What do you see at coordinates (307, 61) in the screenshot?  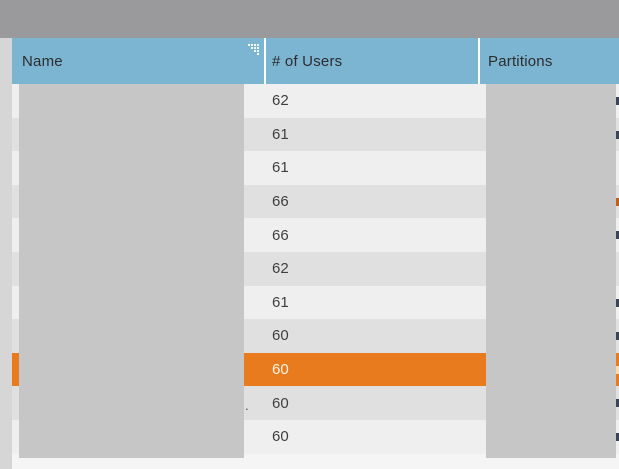 I see `column-header-users-label: # of Users` at bounding box center [307, 61].